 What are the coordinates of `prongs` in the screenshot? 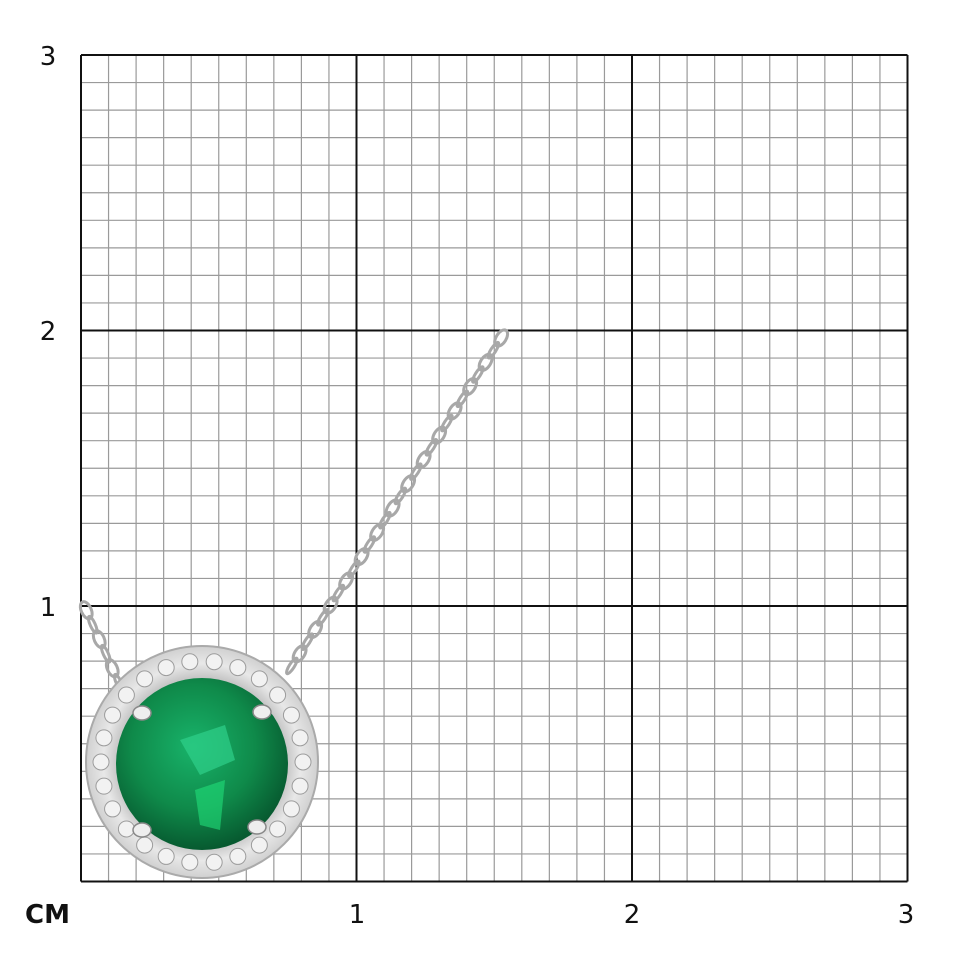 It's located at (202, 771).